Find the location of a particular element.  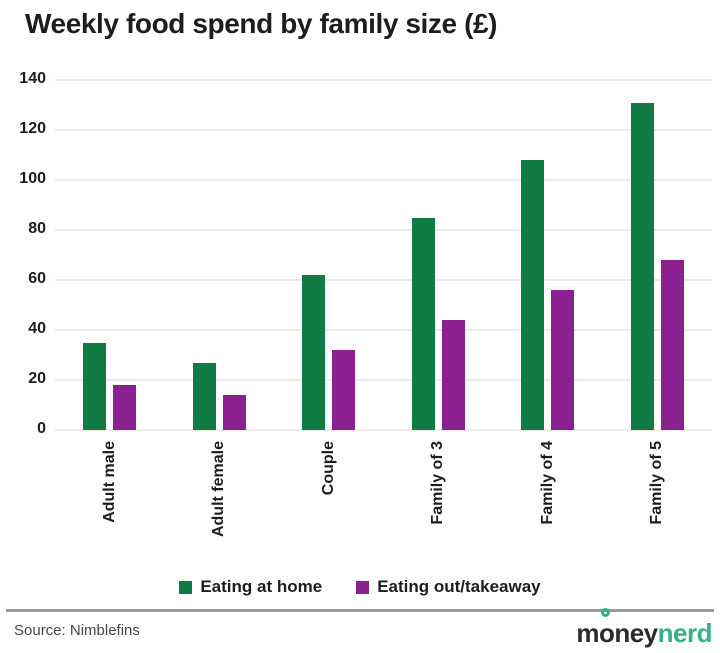

logo-text-ney: ney is located at coordinates (636, 633).